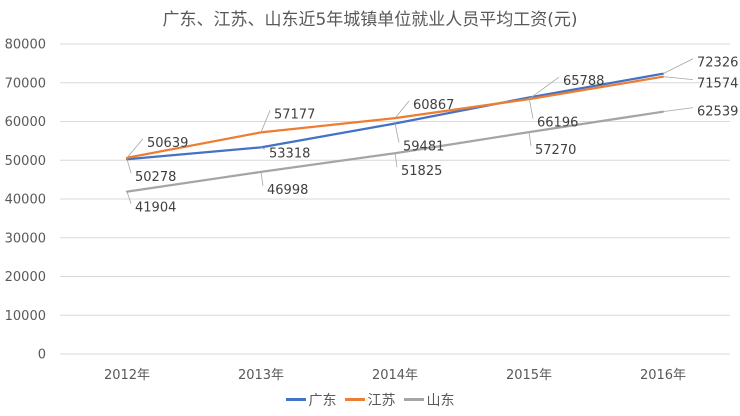  I want to click on data-label: 60867, so click(433, 105).